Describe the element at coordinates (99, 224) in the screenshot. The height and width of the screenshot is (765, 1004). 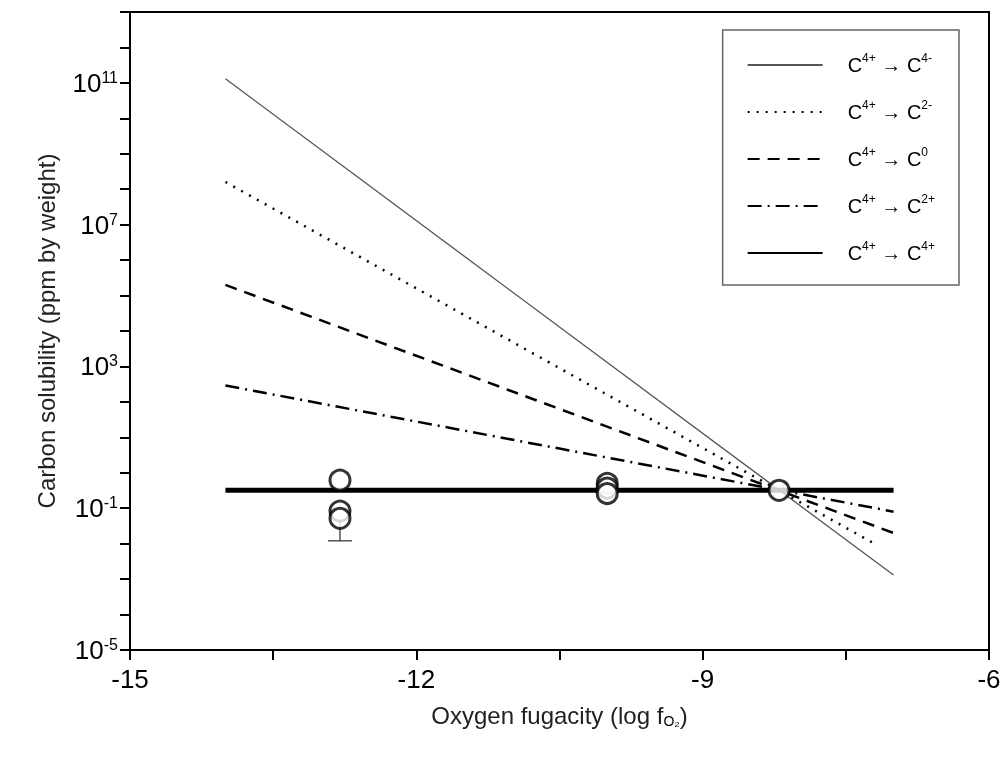
I see `y-tick-label: 10$^{7}$` at that location.